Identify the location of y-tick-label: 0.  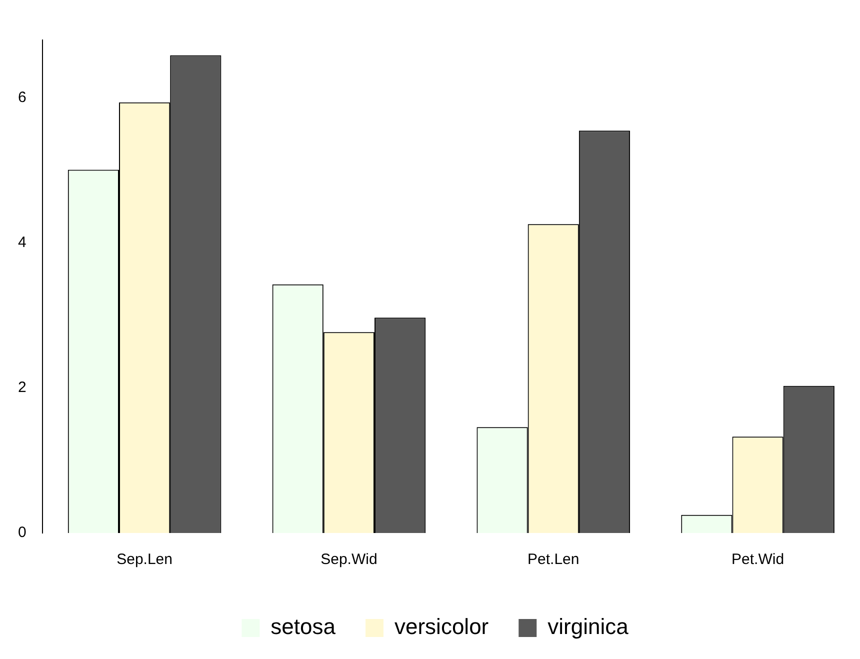
(22, 533).